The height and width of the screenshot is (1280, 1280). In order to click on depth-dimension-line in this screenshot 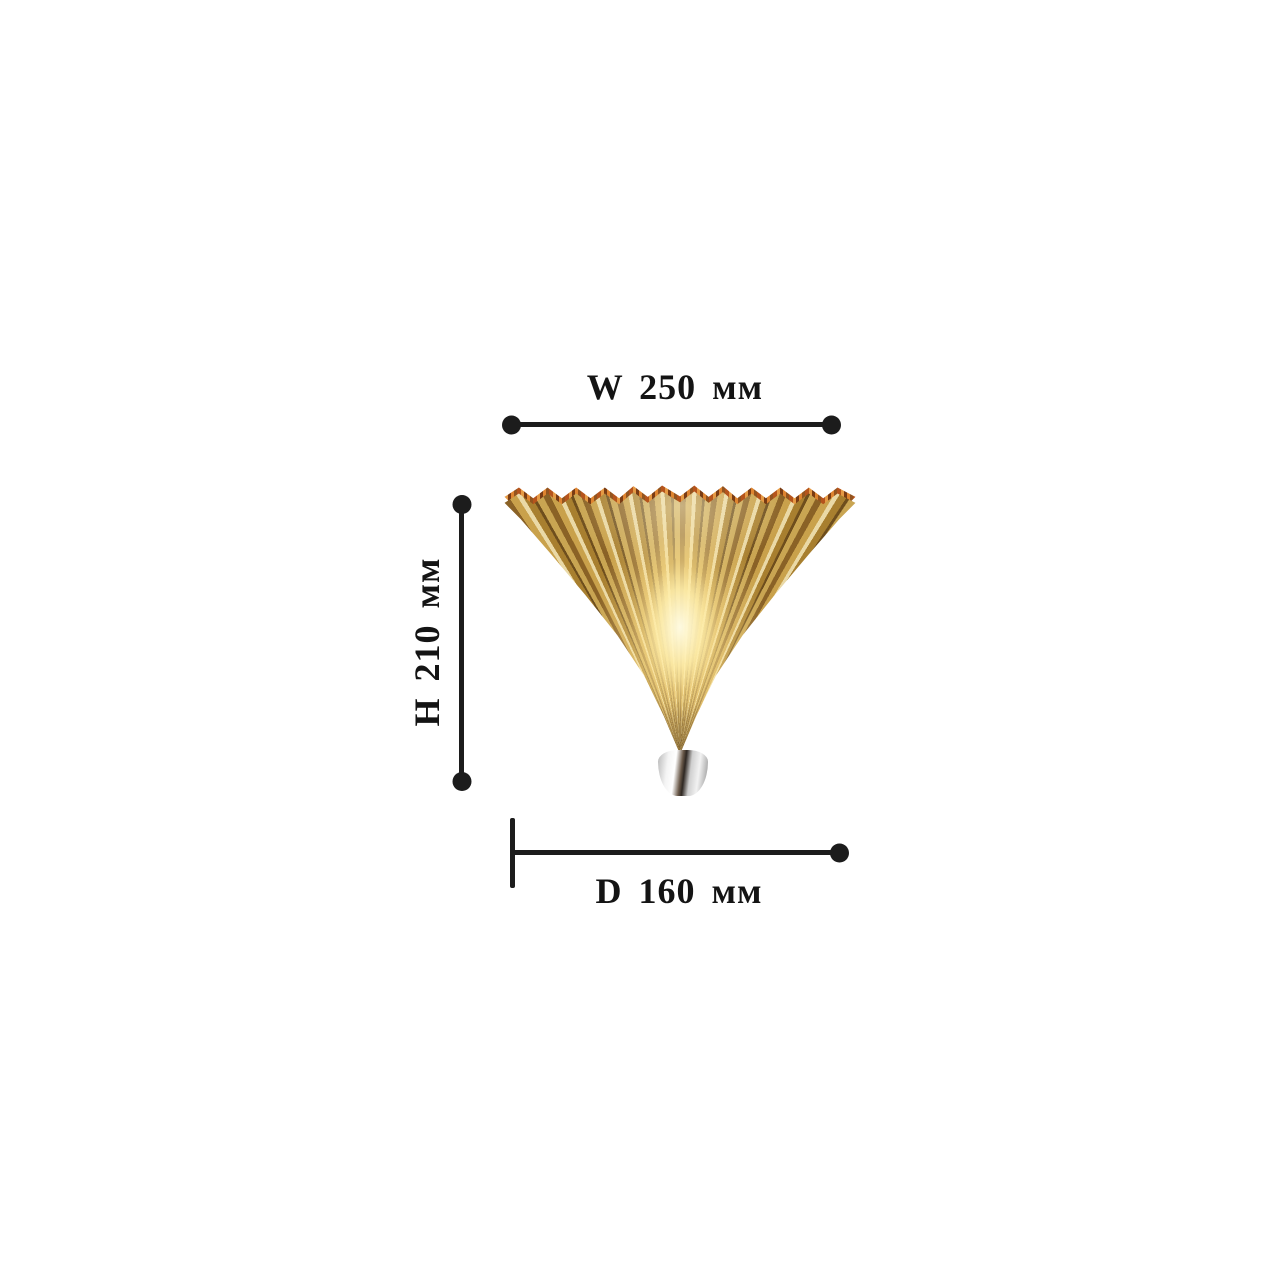, I will do `click(679, 852)`.